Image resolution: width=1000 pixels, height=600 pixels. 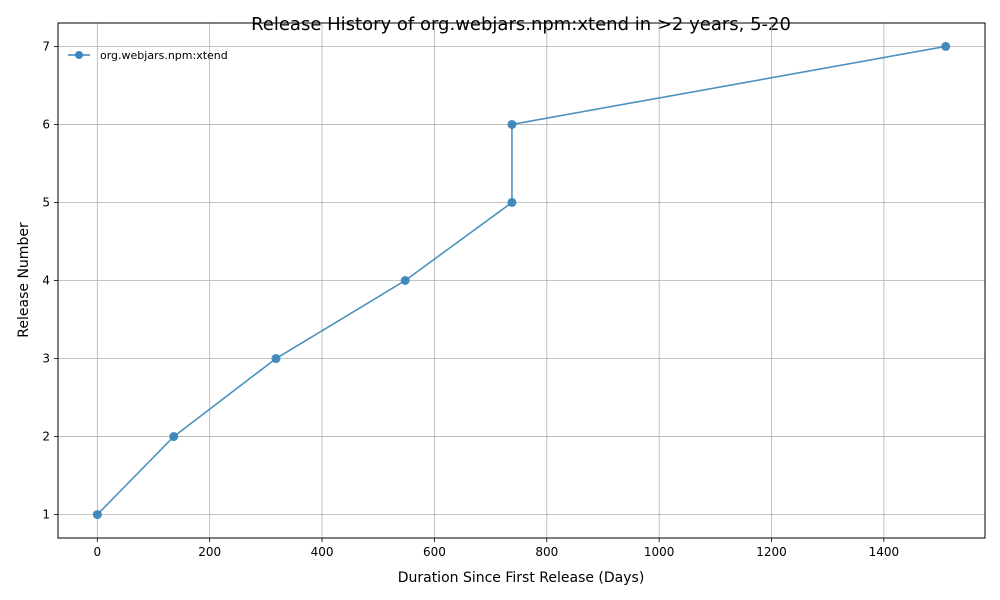 What do you see at coordinates (24, 280) in the screenshot?
I see `y-axis-label: Release Number` at bounding box center [24, 280].